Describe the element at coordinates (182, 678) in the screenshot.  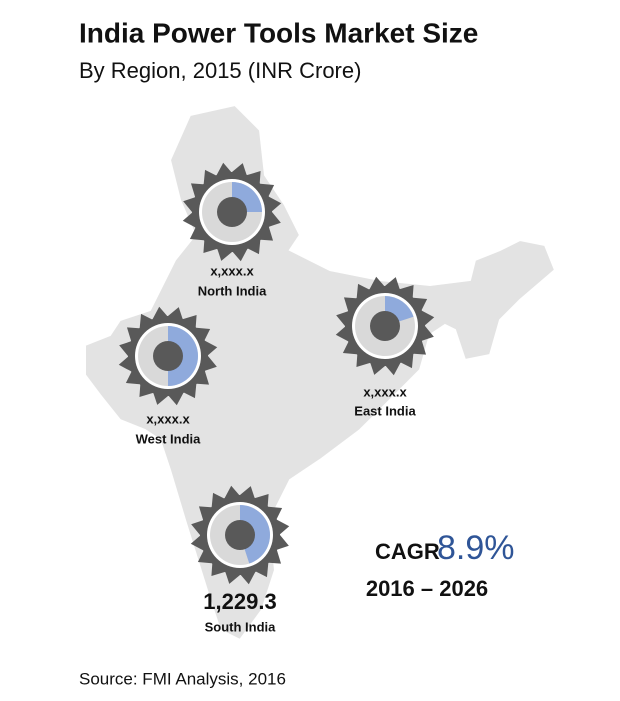
I see `source: Source: FMI Analysis, 2016` at that location.